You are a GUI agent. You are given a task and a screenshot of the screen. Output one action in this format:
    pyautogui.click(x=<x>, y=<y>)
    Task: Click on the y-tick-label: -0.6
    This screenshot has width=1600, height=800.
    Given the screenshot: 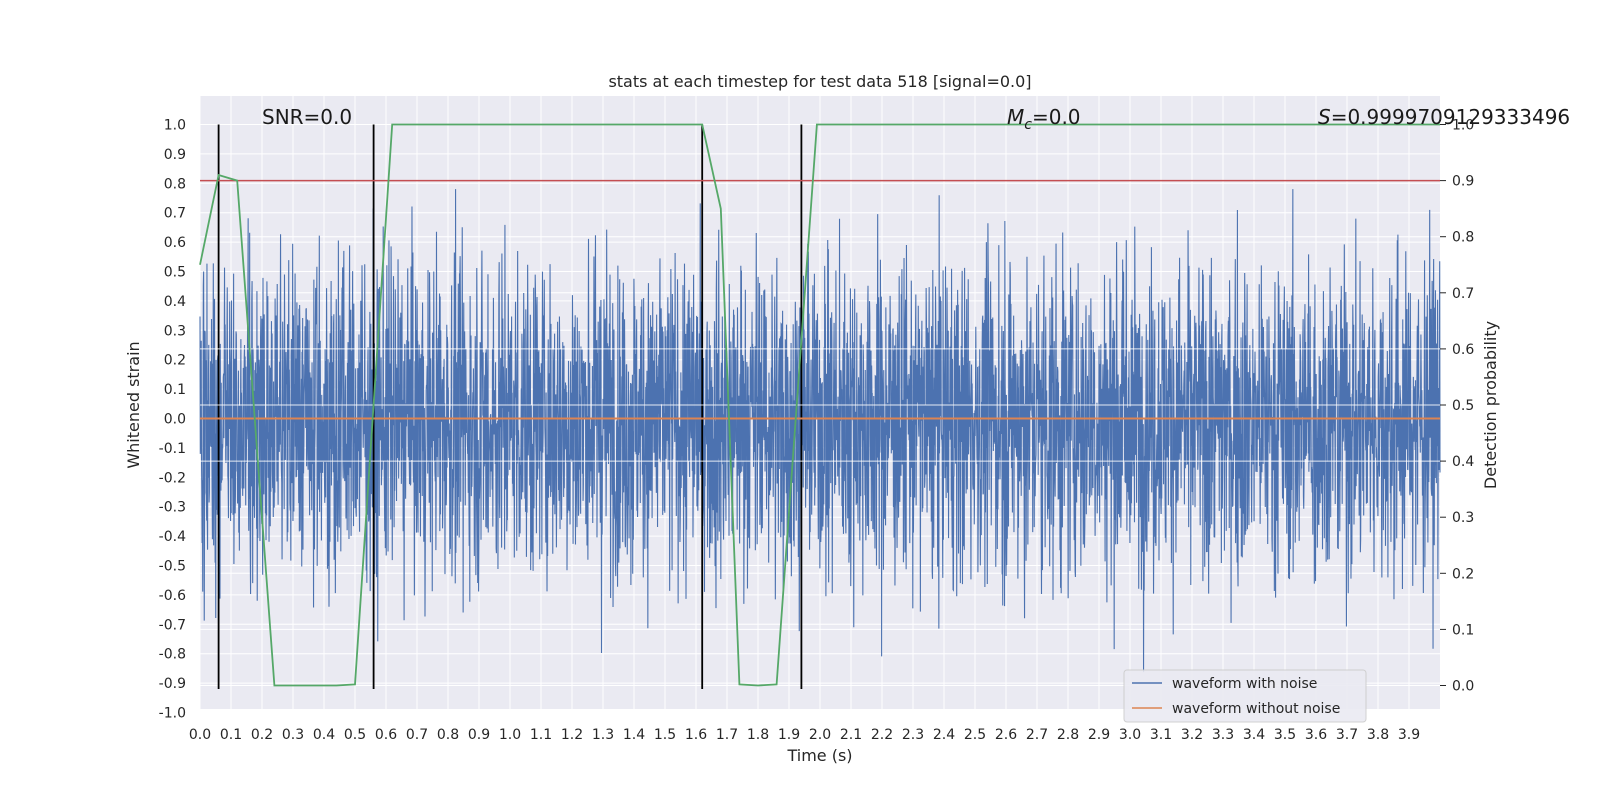 What is the action you would take?
    pyautogui.click(x=172, y=596)
    